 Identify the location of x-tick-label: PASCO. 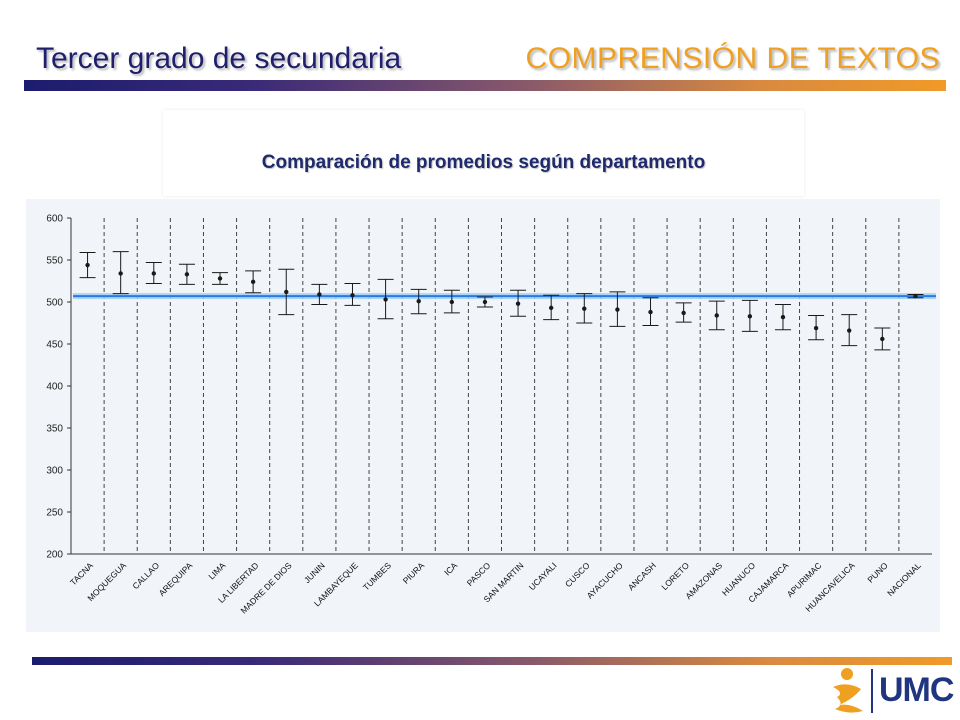
(479, 574).